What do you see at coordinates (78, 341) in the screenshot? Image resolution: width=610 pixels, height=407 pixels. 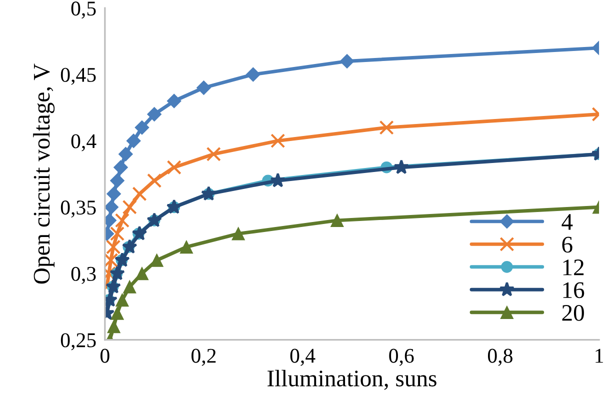 I see `y-tick-label: 0,25` at bounding box center [78, 341].